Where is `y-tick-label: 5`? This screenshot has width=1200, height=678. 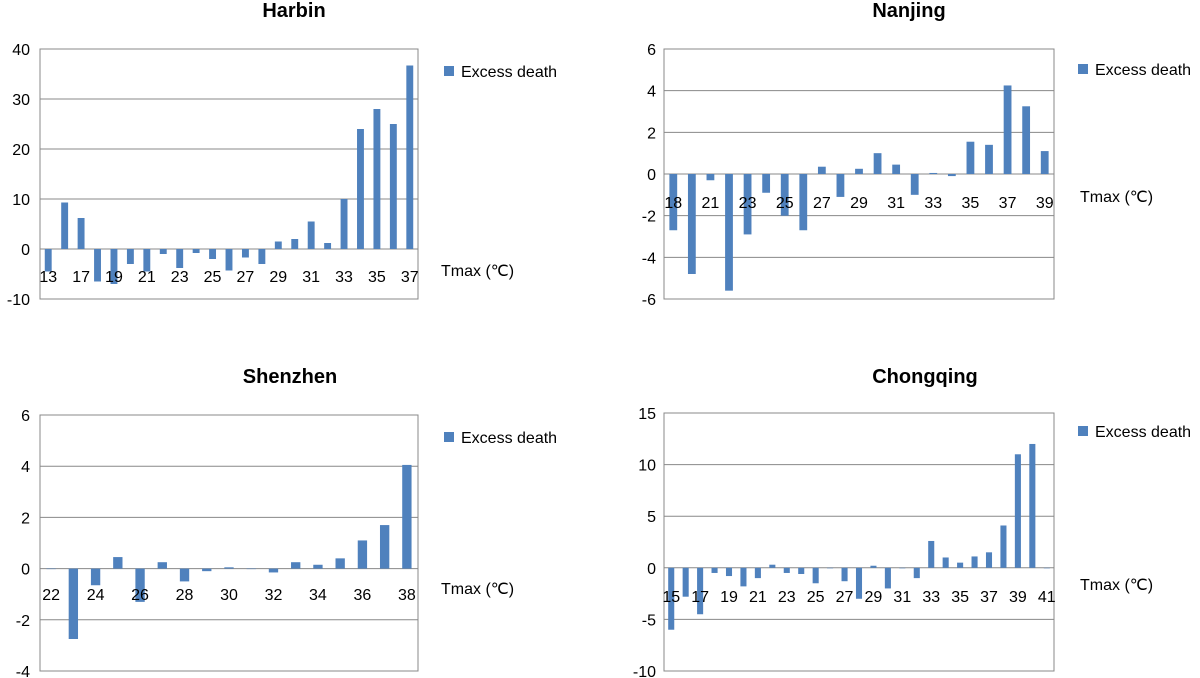 y-tick-label: 5 is located at coordinates (651, 517).